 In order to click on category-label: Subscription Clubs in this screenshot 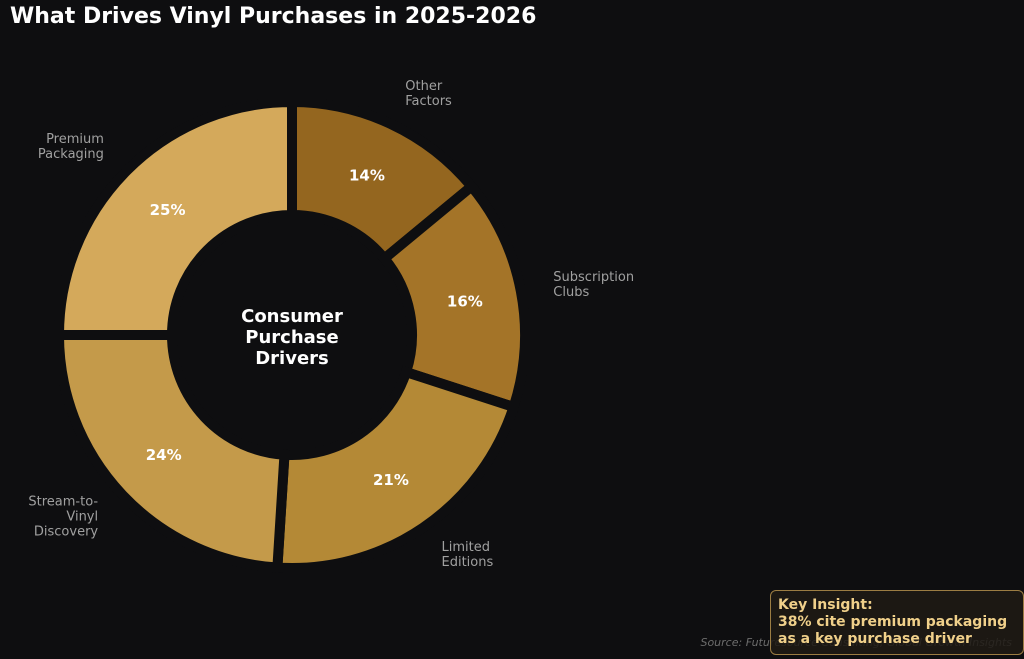, I will do `click(594, 285)`.